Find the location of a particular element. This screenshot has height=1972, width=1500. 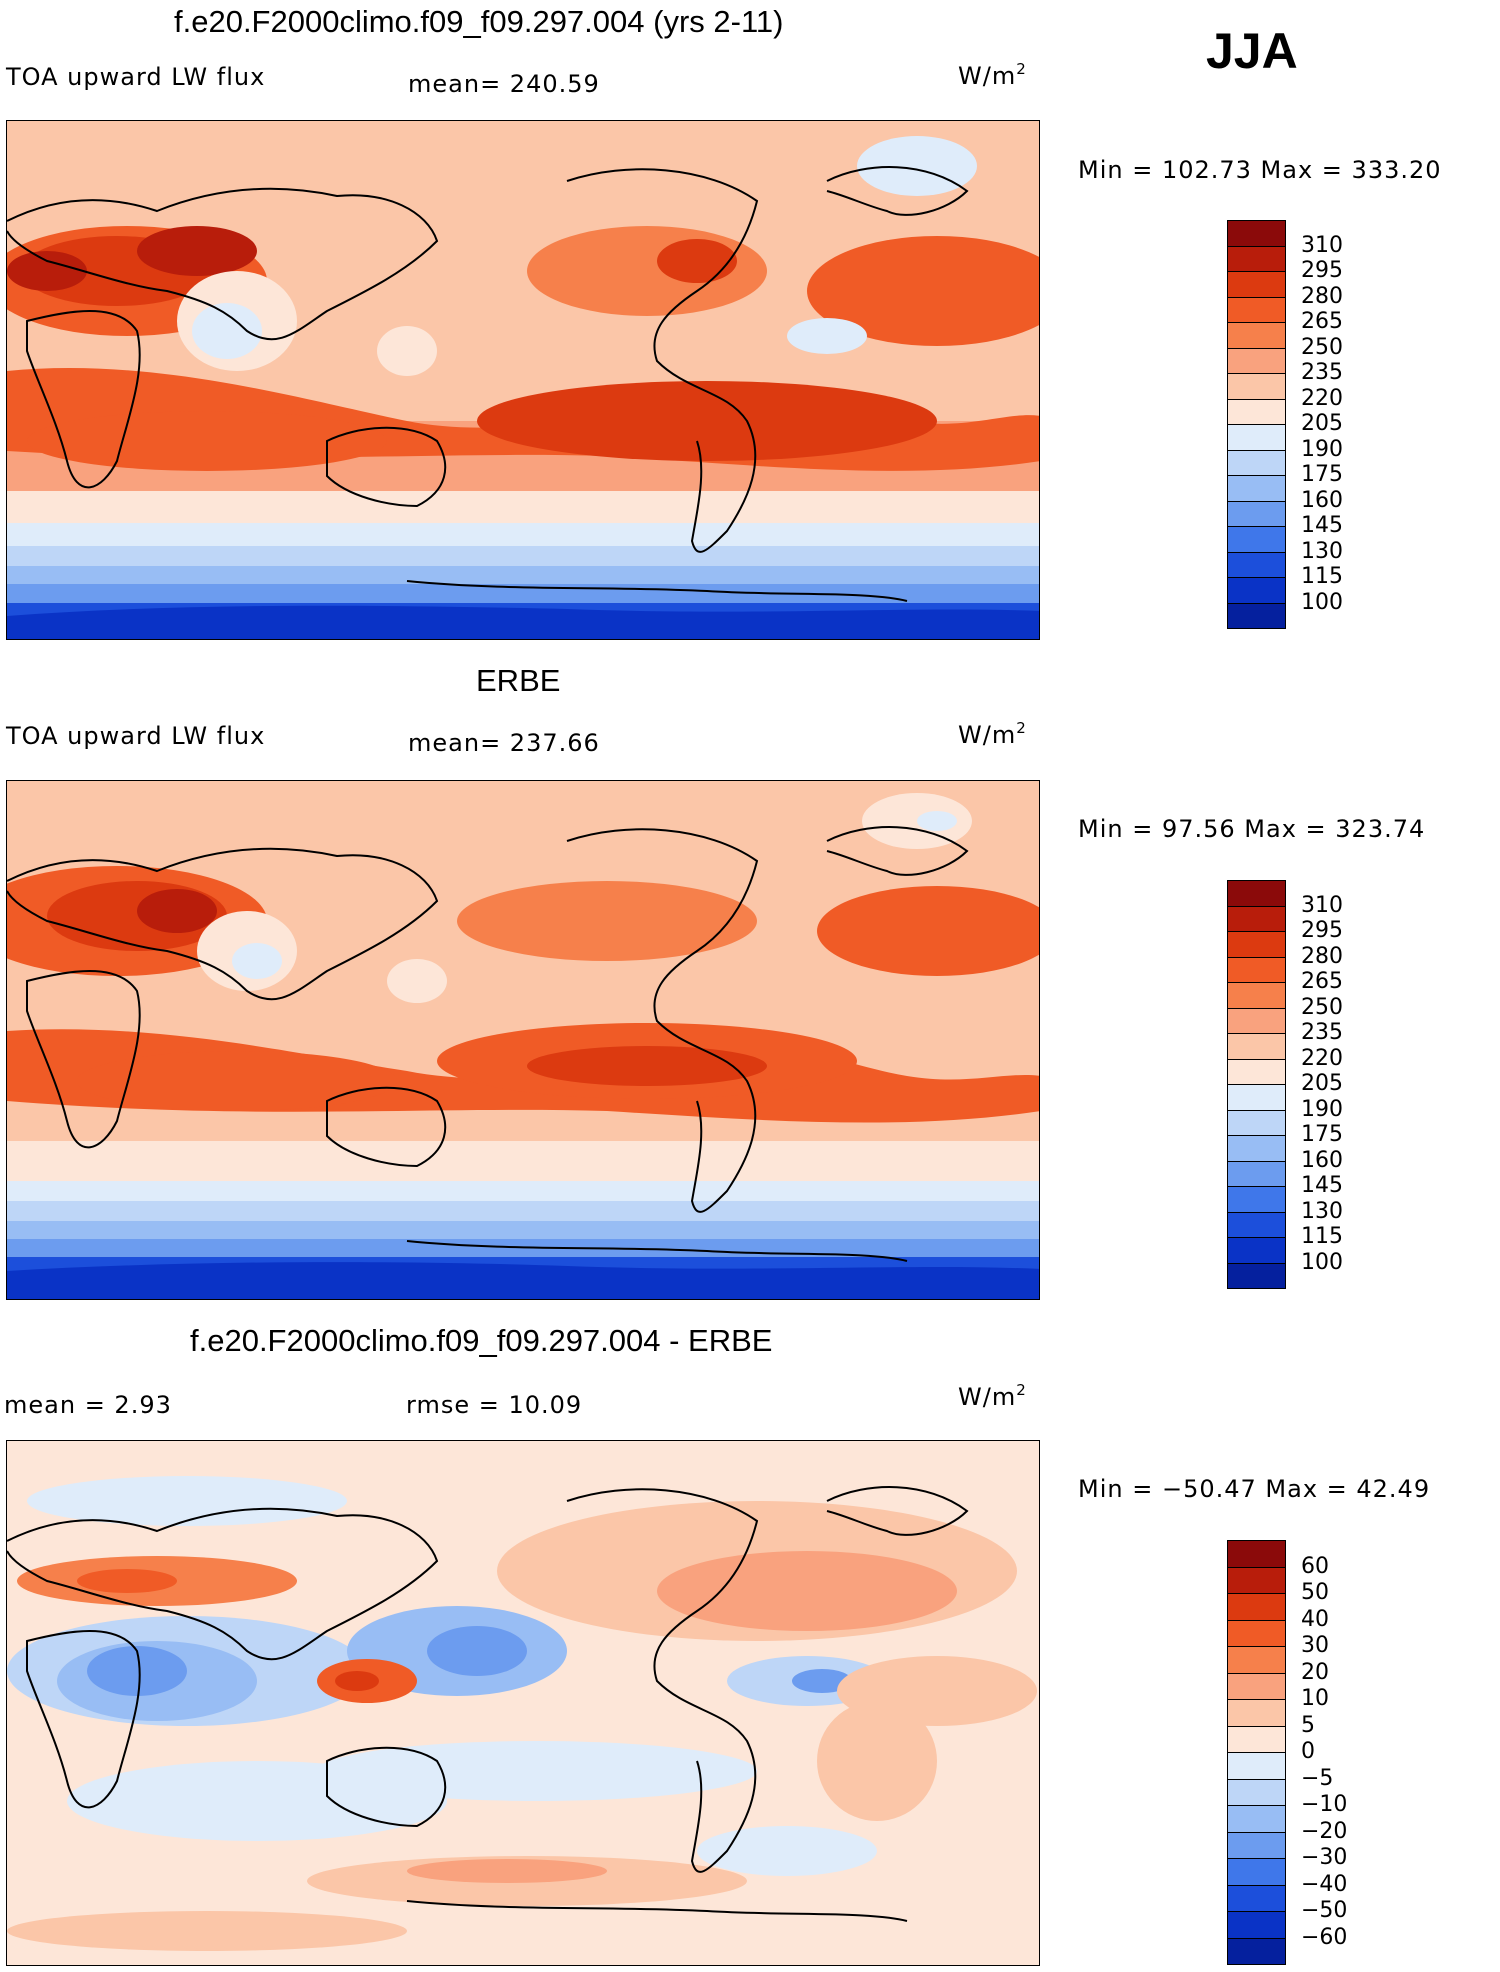

colorbar-tick-label: −50 is located at coordinates (1324, 1910).